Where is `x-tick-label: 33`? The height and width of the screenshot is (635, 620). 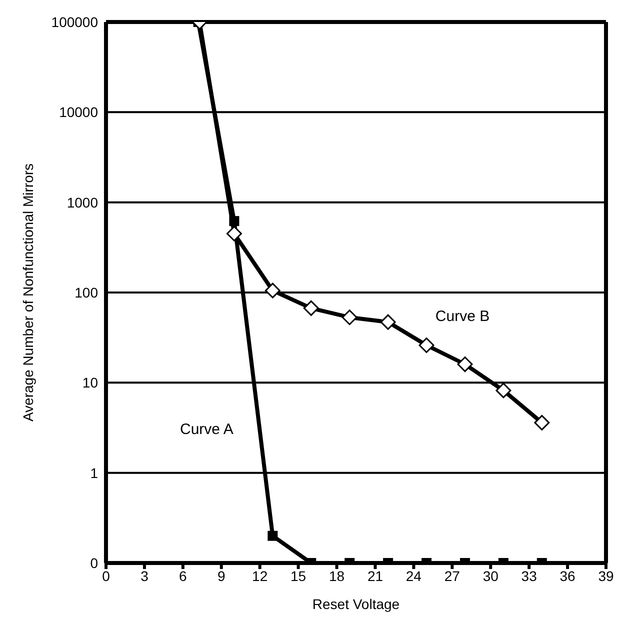 x-tick-label: 33 is located at coordinates (529, 576).